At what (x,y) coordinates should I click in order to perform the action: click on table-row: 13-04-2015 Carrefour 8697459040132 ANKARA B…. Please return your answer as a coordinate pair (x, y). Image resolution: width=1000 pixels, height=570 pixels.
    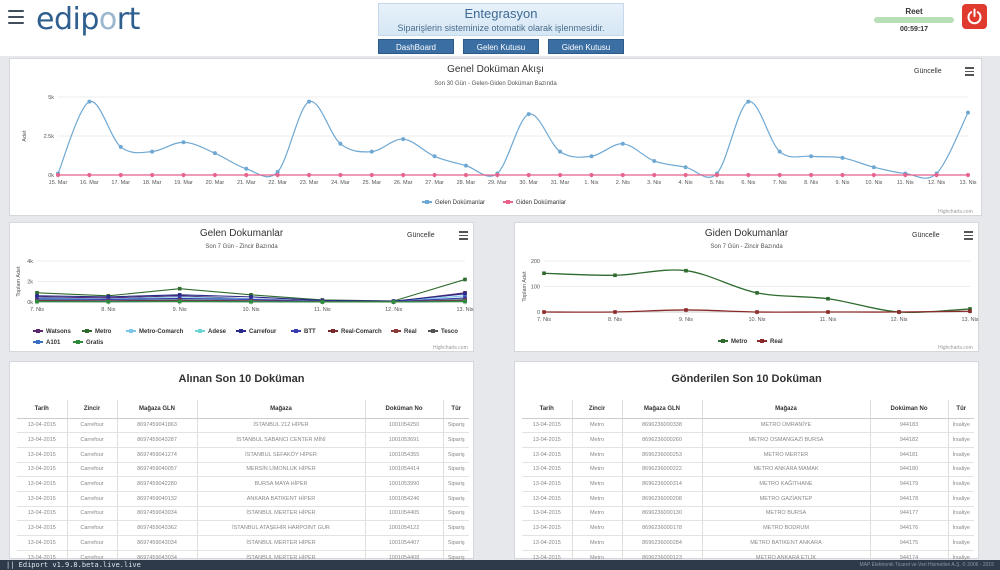
    Looking at the image, I should click on (243, 499).